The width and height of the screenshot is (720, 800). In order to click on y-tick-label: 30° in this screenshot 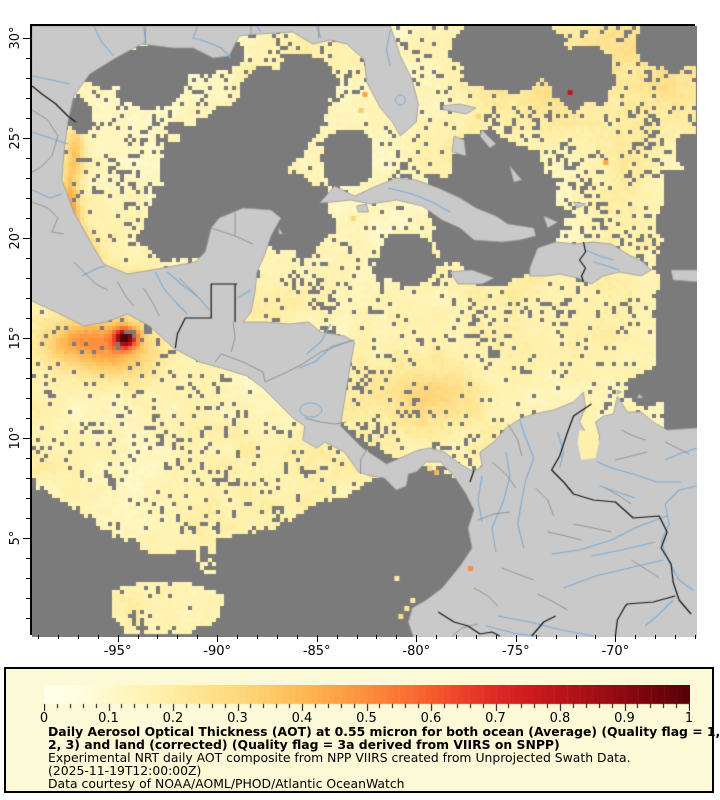, I will do `click(15, 38)`.